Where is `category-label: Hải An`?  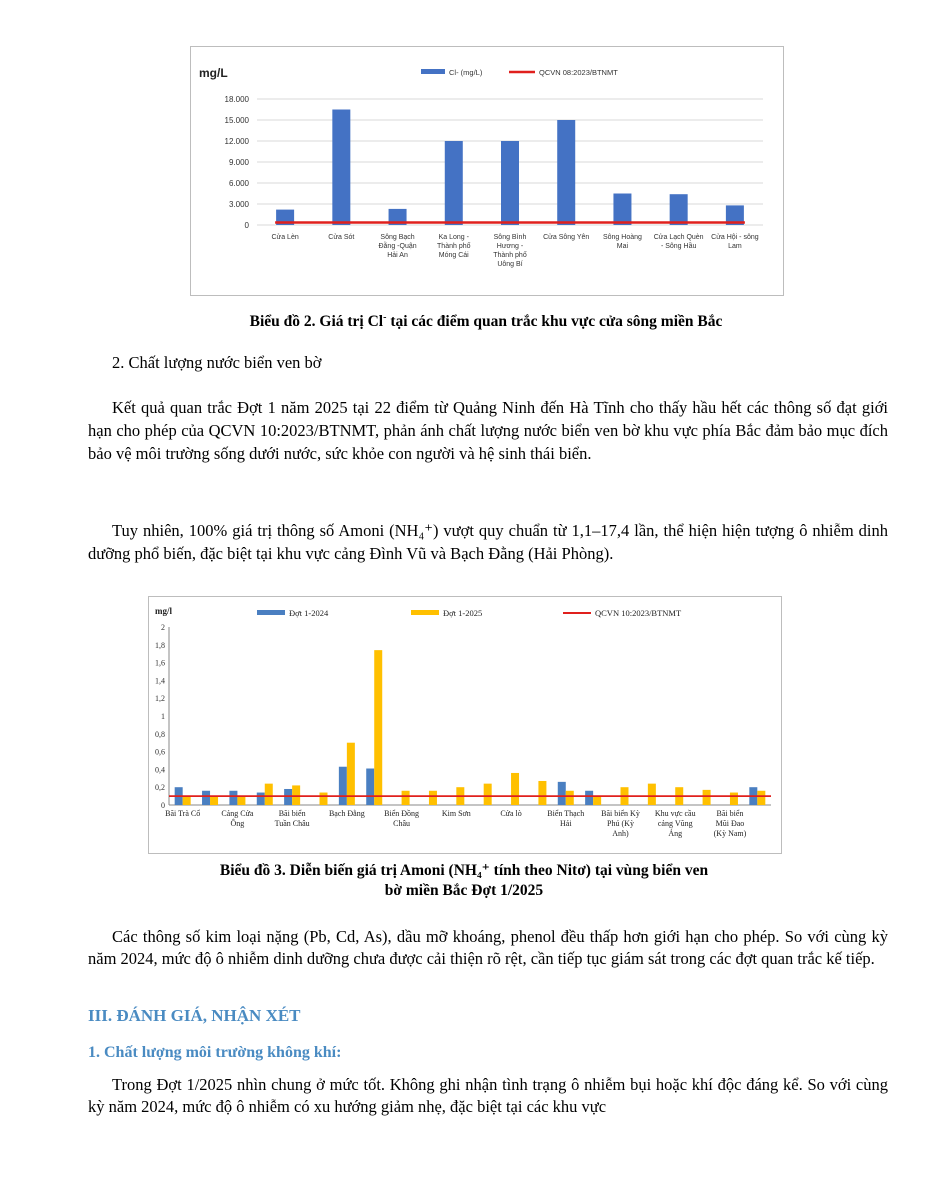 category-label: Hải An is located at coordinates (397, 255).